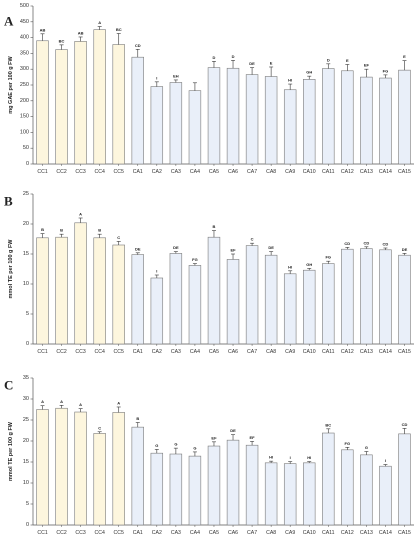 The width and height of the screenshot is (418, 550). Describe the element at coordinates (366, 352) in the screenshot. I see `x-tick-label: CA13` at that location.